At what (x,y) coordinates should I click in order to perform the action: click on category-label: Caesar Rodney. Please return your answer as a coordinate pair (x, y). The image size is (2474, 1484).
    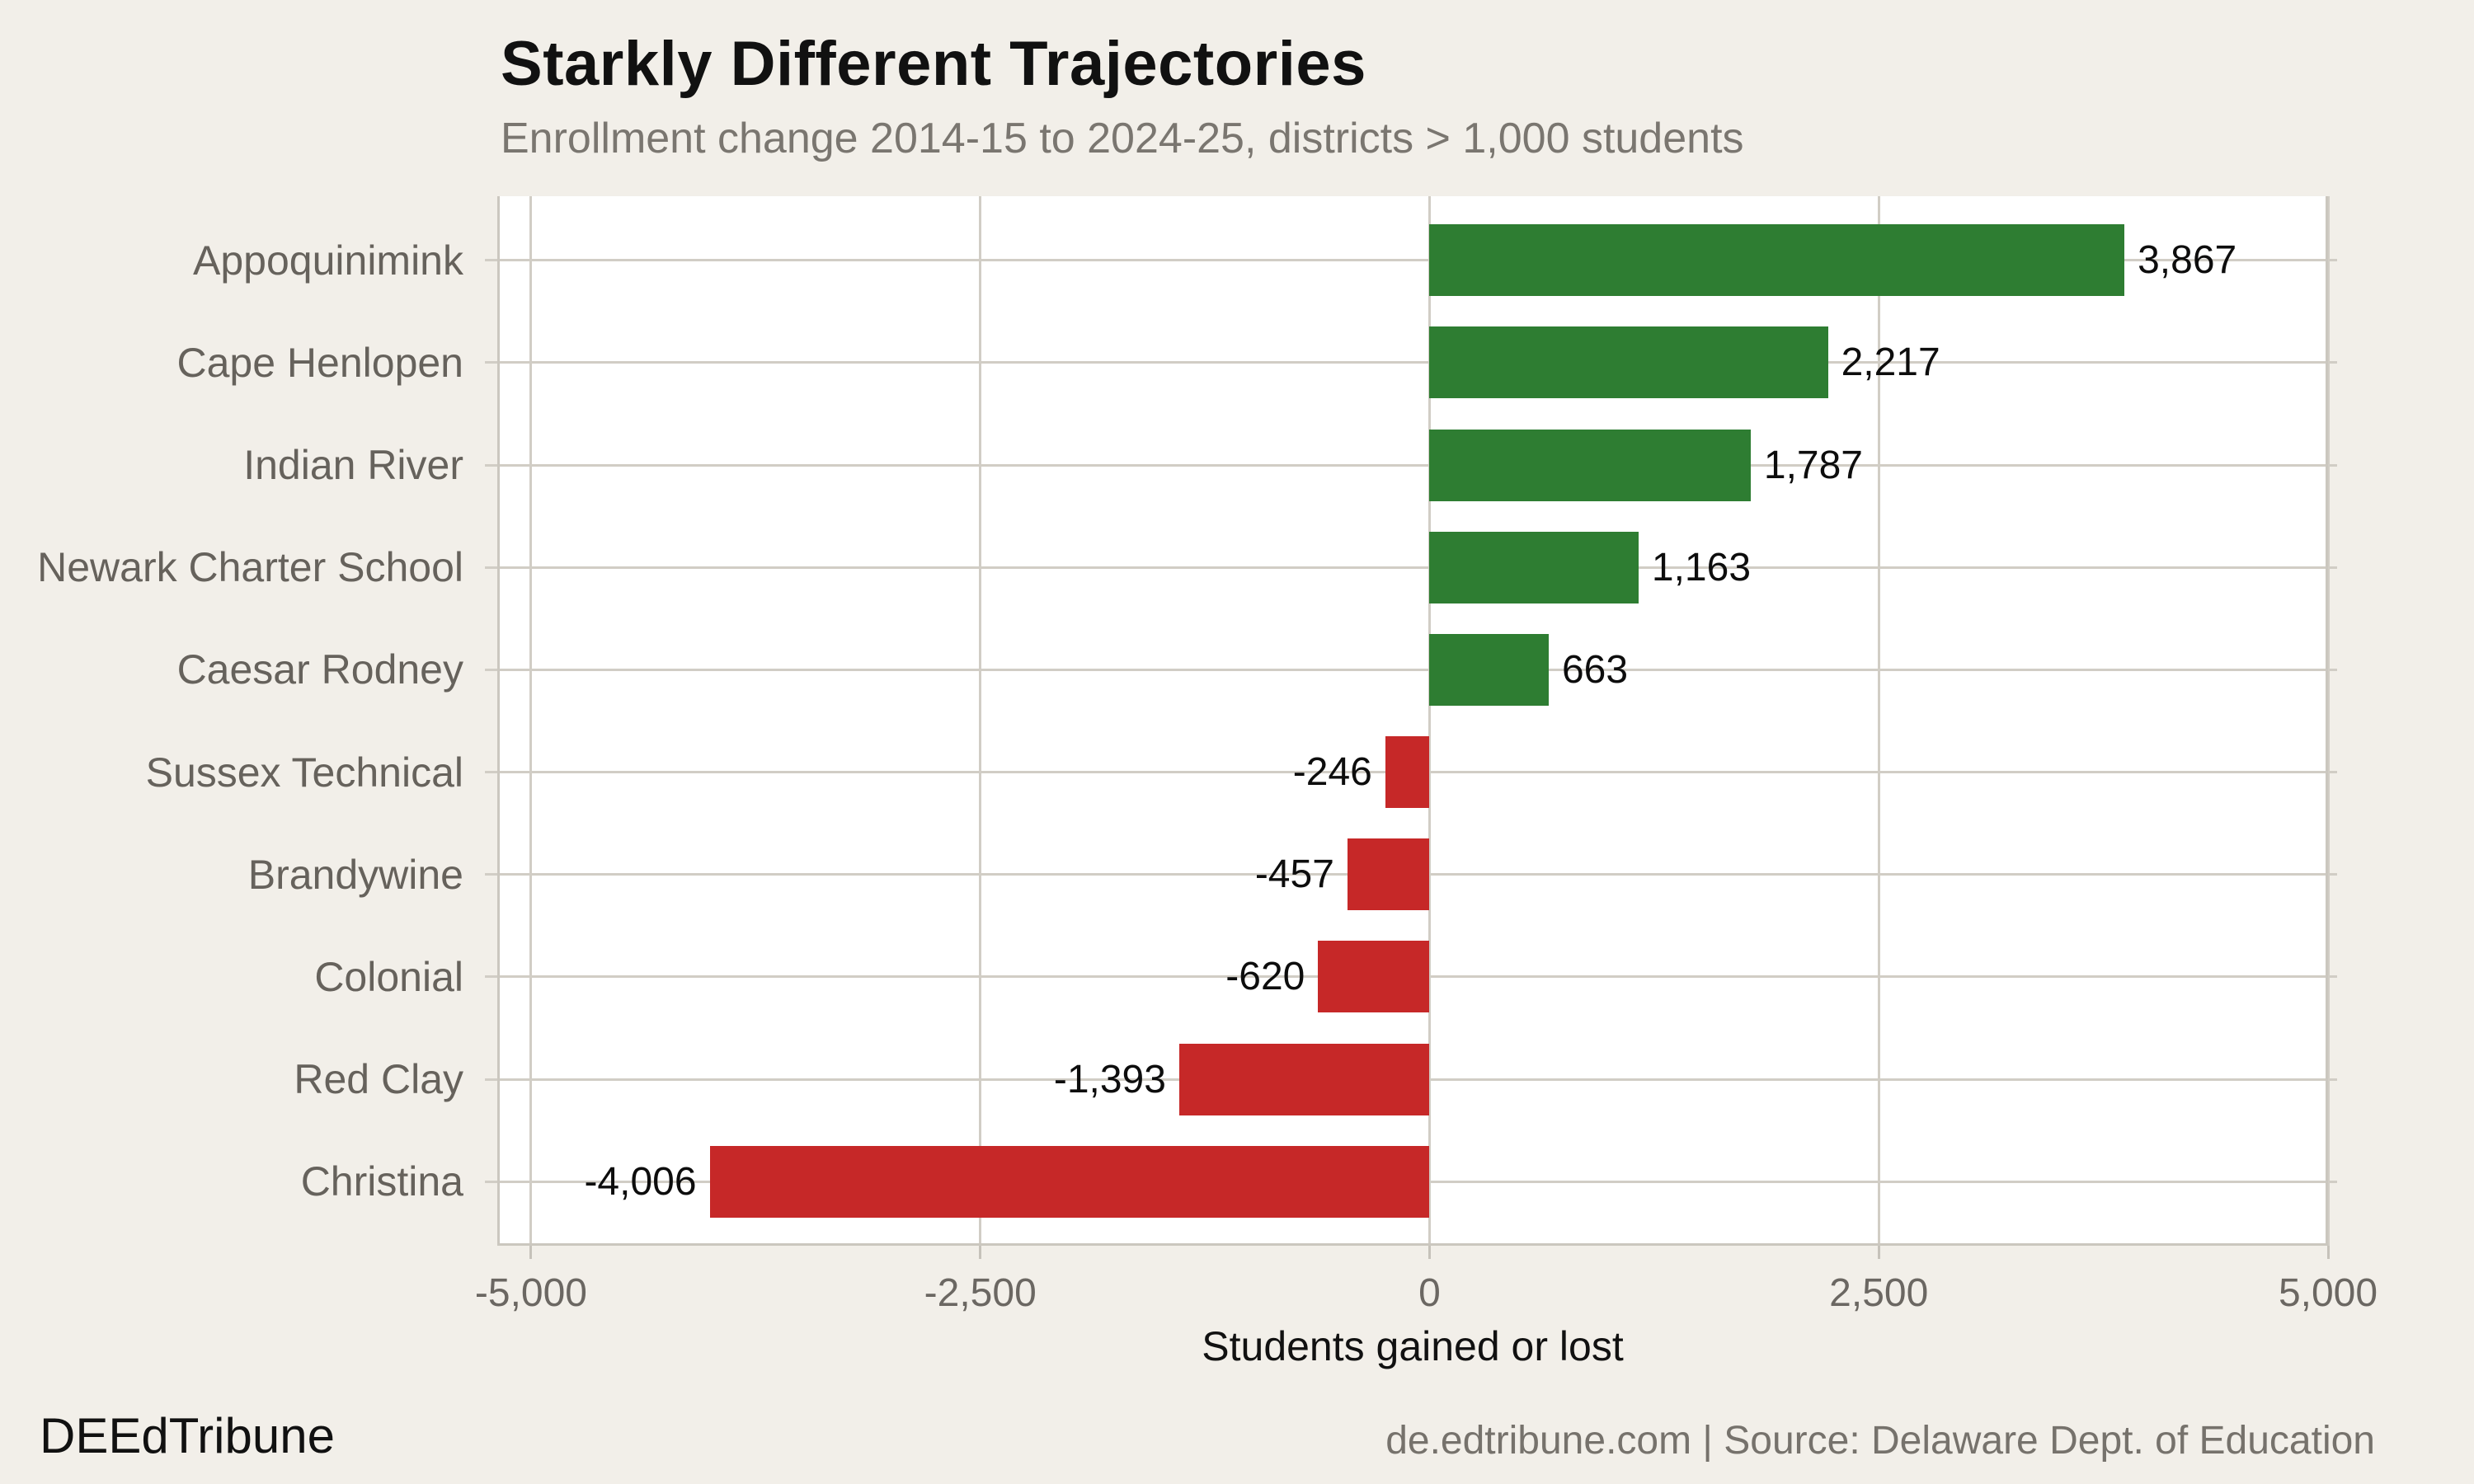
    Looking at the image, I should click on (319, 669).